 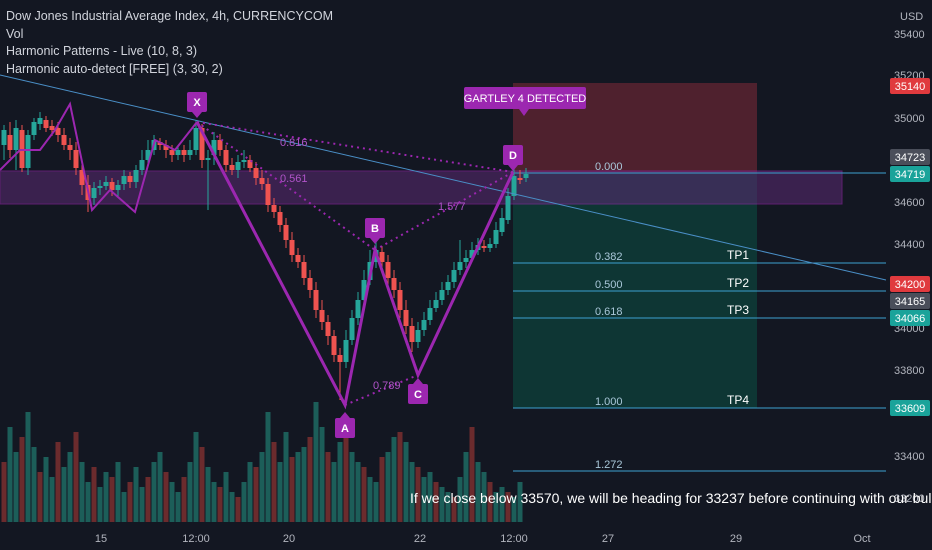 I want to click on price-tag-label: 34200, so click(x=910, y=285).